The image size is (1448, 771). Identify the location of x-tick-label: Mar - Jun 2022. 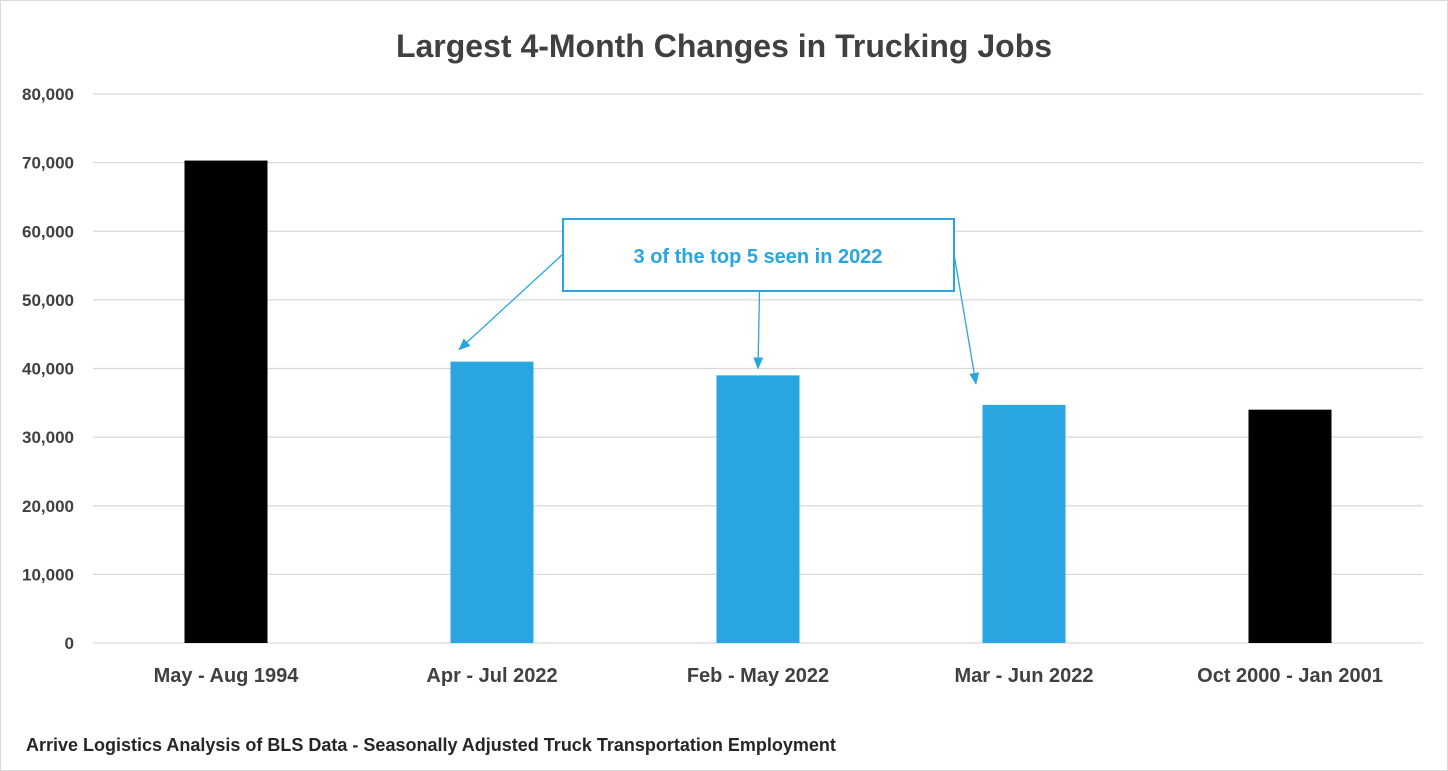
(1024, 676).